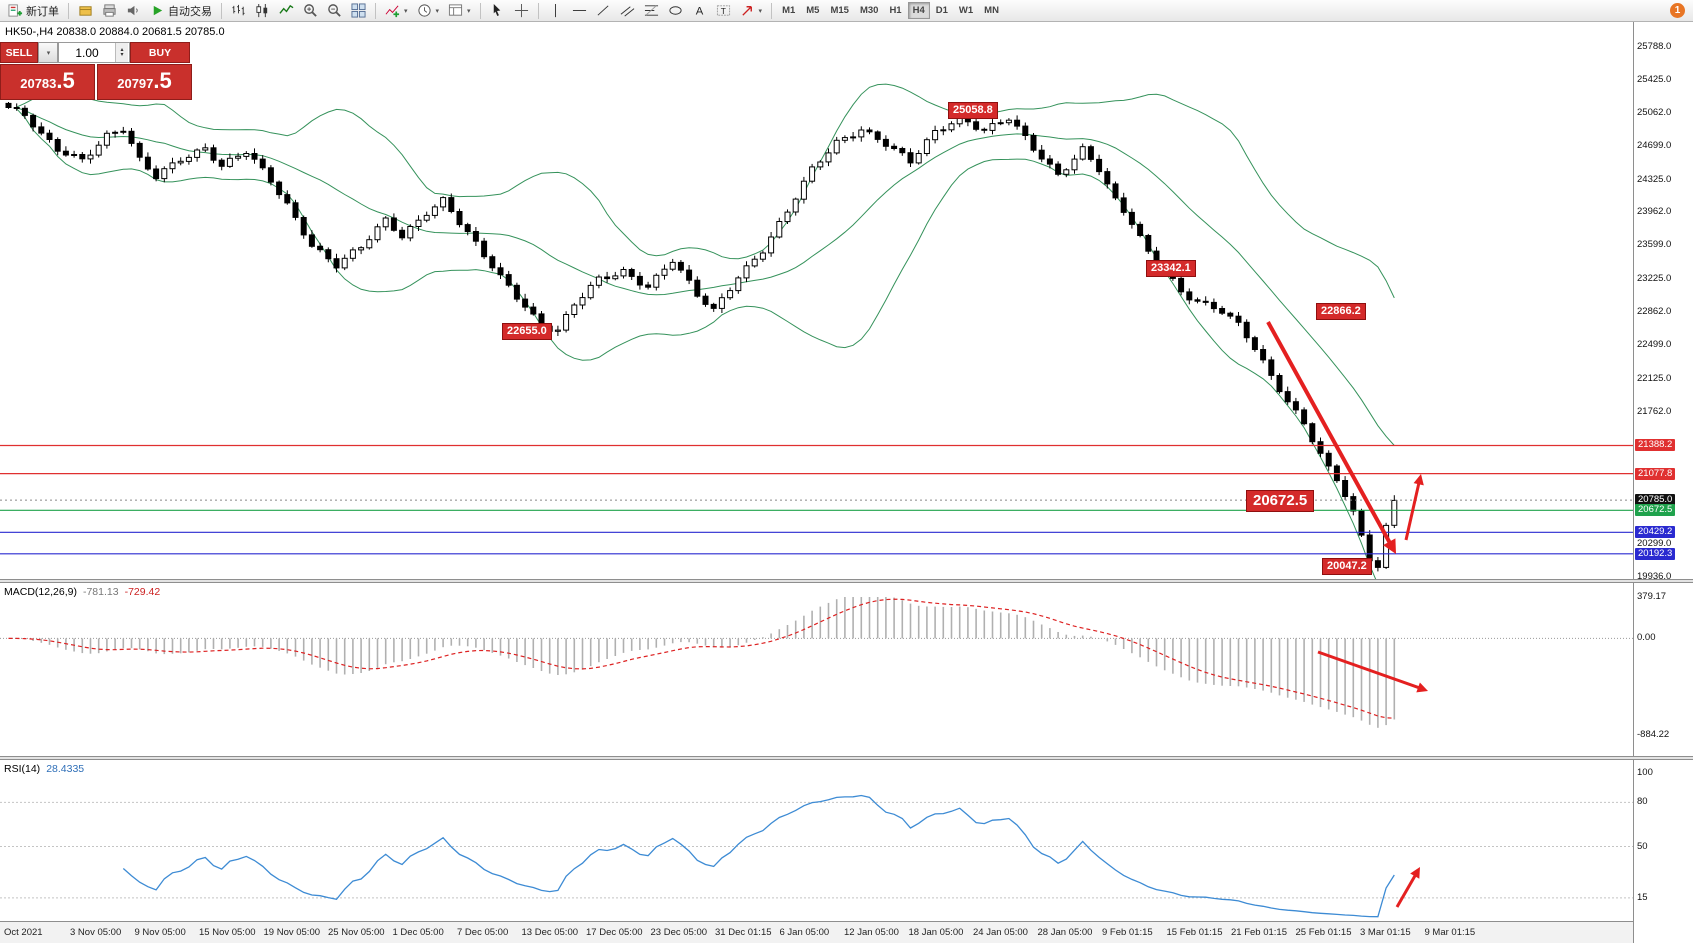 This screenshot has height=943, width=1693. I want to click on template-button: ▾, so click(459, 10).